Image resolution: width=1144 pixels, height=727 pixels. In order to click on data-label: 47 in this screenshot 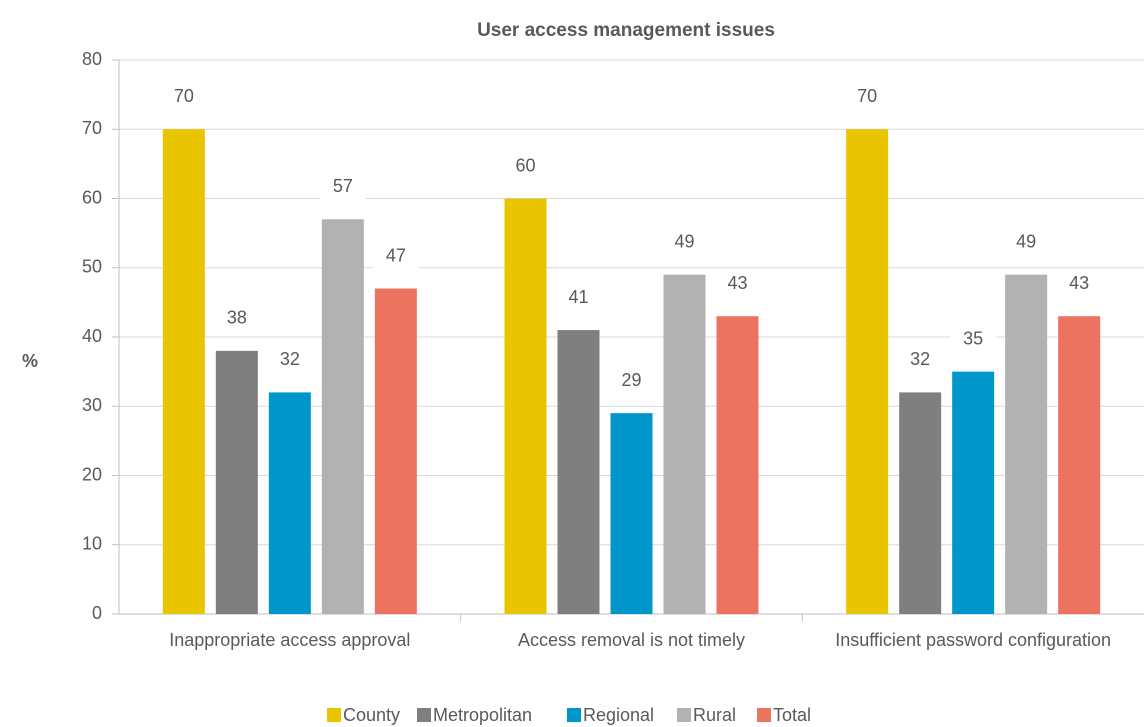, I will do `click(396, 255)`.